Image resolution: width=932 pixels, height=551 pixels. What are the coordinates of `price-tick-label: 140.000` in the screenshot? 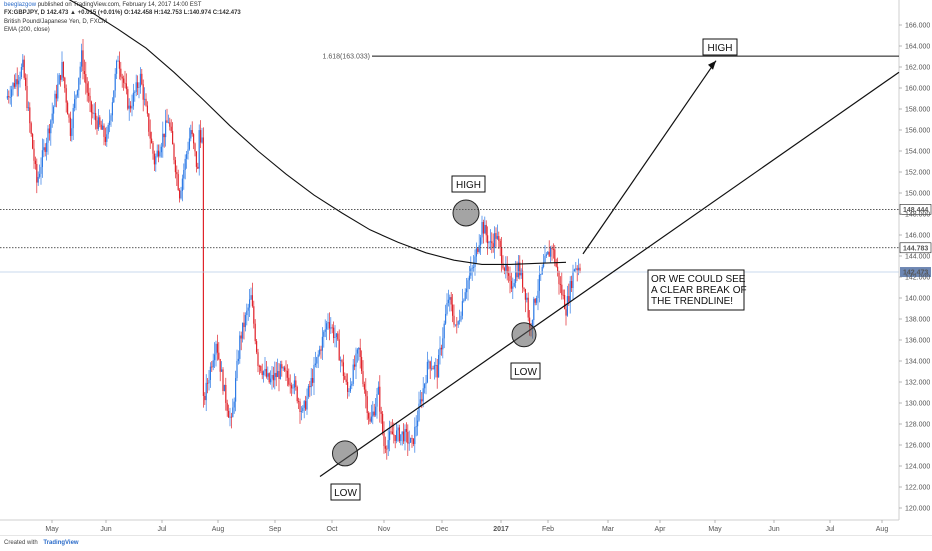 It's located at (917, 299).